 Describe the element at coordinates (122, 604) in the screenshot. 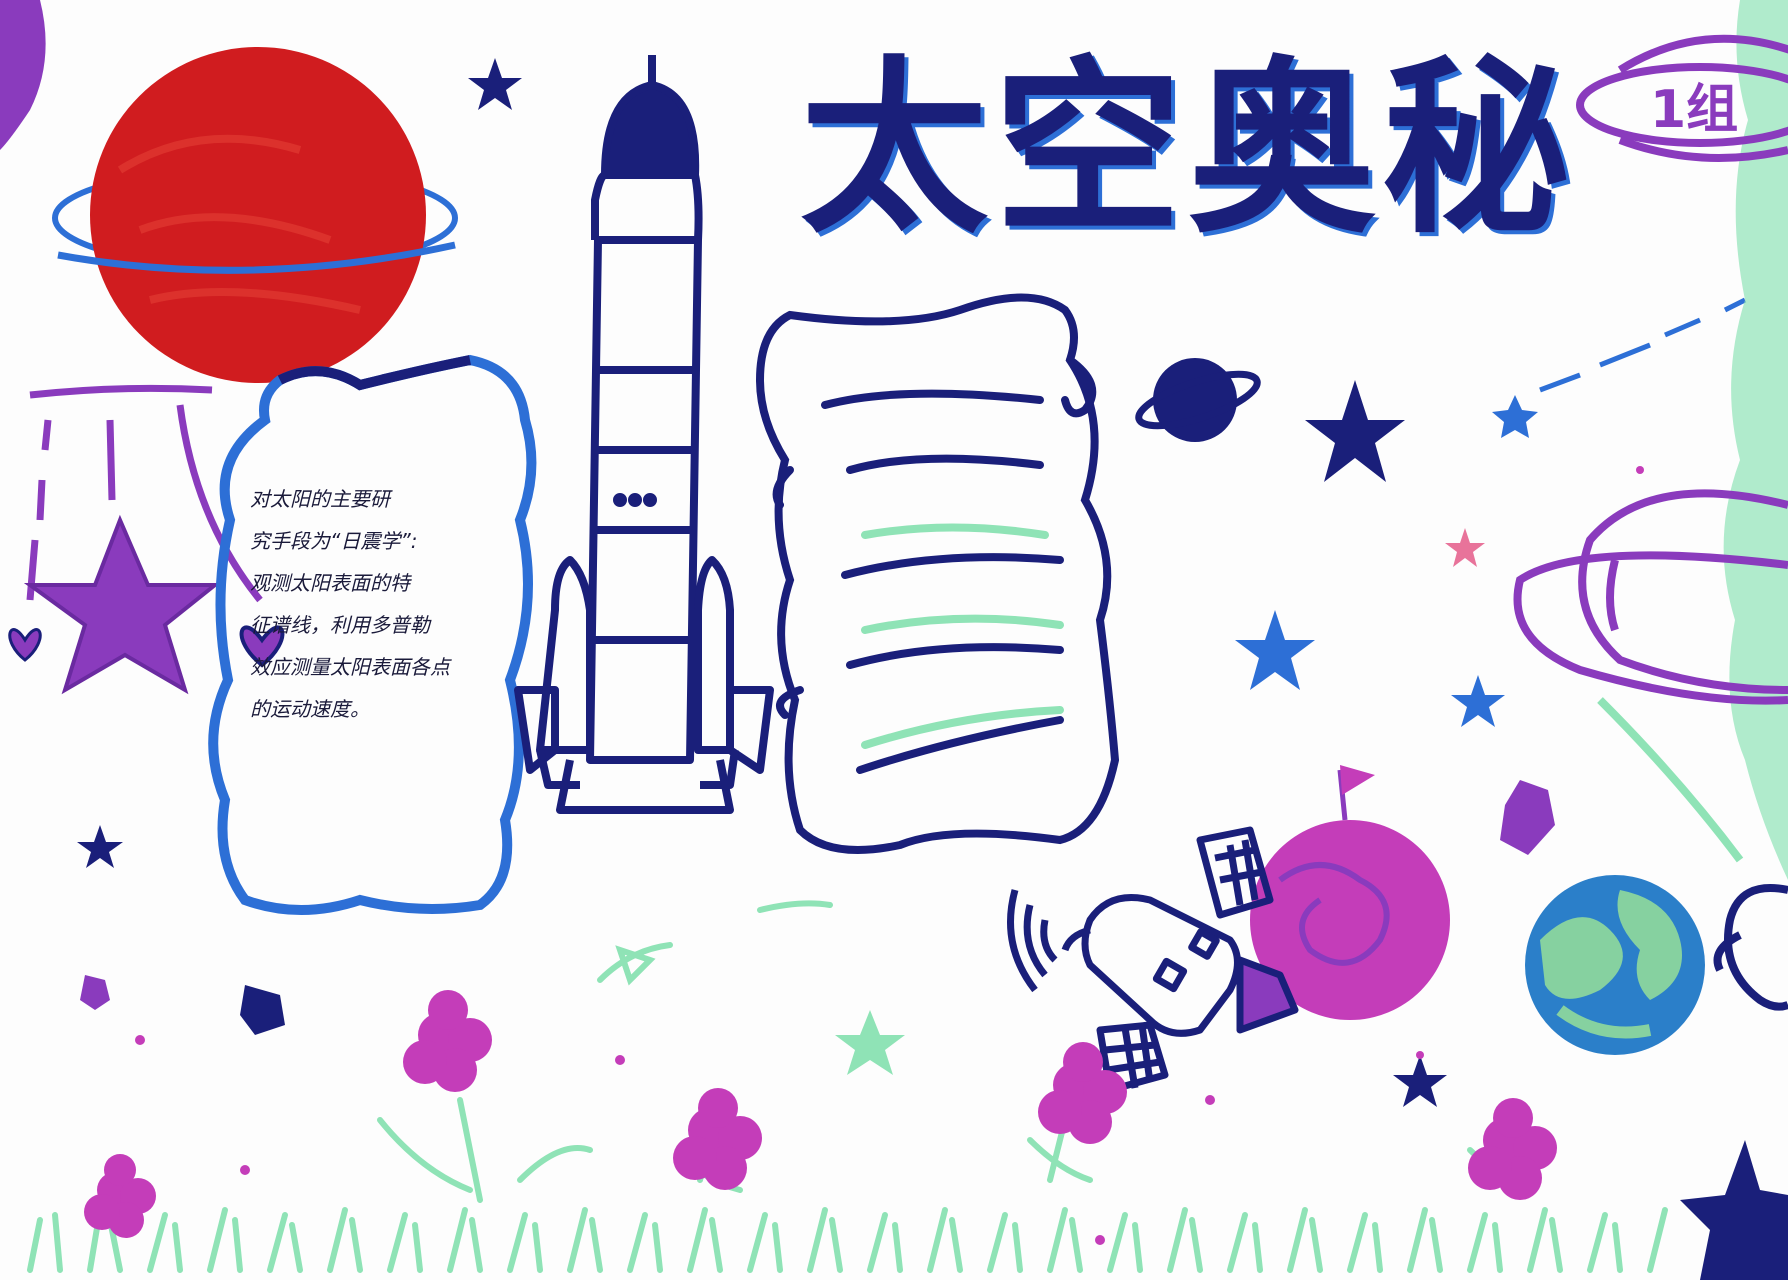

I see `purple-star-icon` at that location.